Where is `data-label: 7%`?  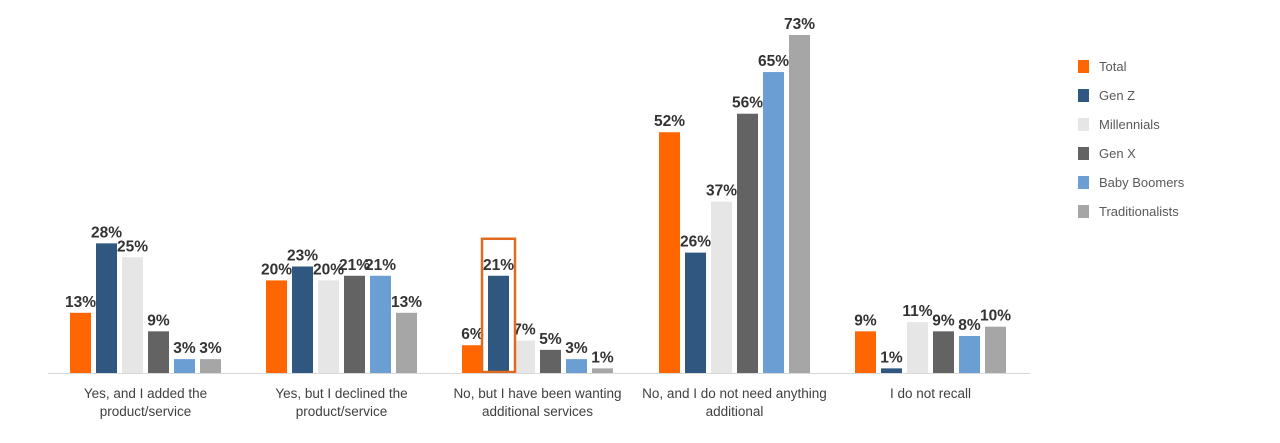 data-label: 7% is located at coordinates (524, 330).